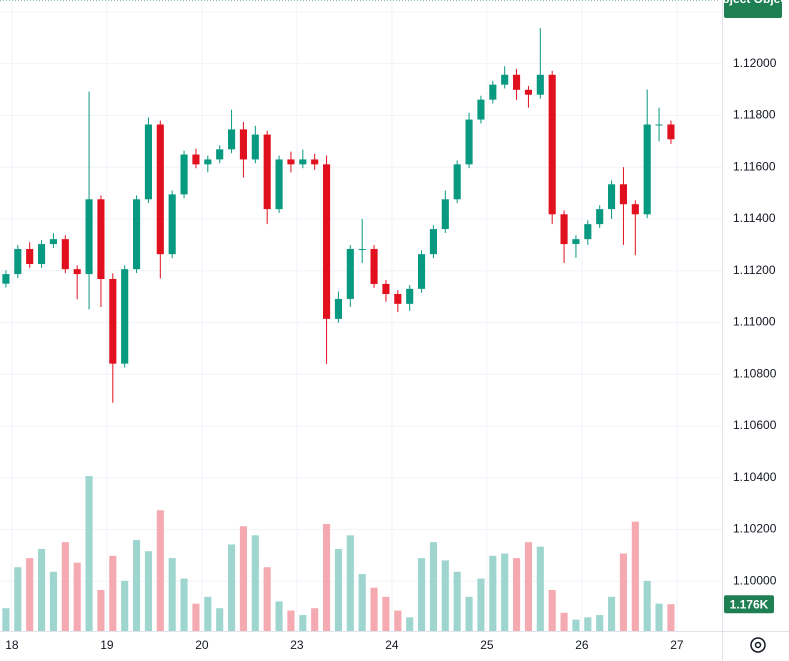 This screenshot has height=661, width=789. Describe the element at coordinates (582, 645) in the screenshot. I see `x-tick-label: 26` at that location.